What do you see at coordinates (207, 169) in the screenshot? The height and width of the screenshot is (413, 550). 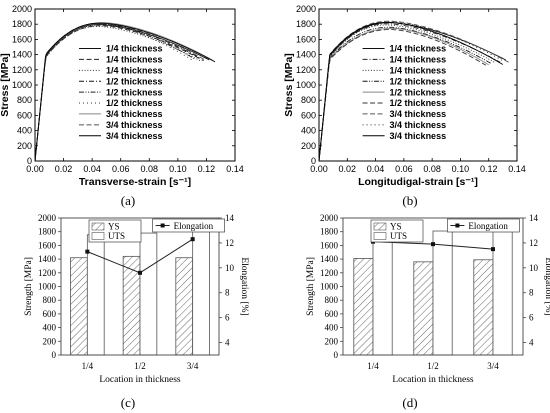 I see `x-tick-label: 0.12` at bounding box center [207, 169].